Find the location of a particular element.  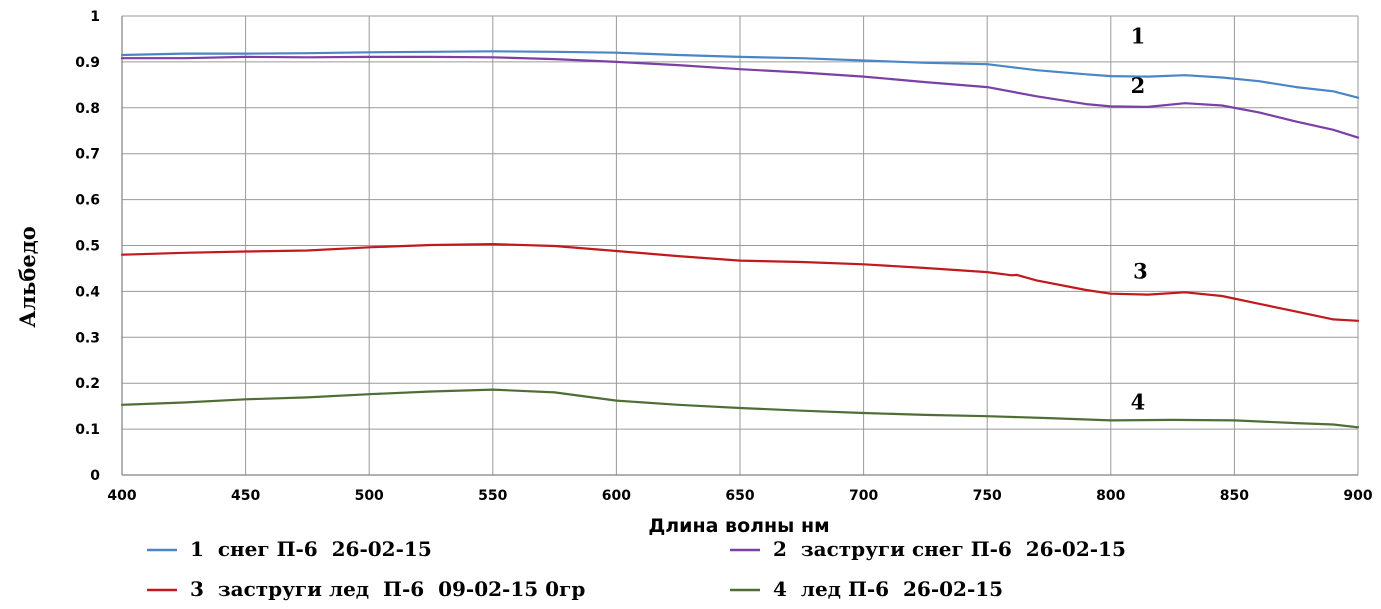

legend-item-4: 4 лед П-6 26-02-15 is located at coordinates (866, 589).